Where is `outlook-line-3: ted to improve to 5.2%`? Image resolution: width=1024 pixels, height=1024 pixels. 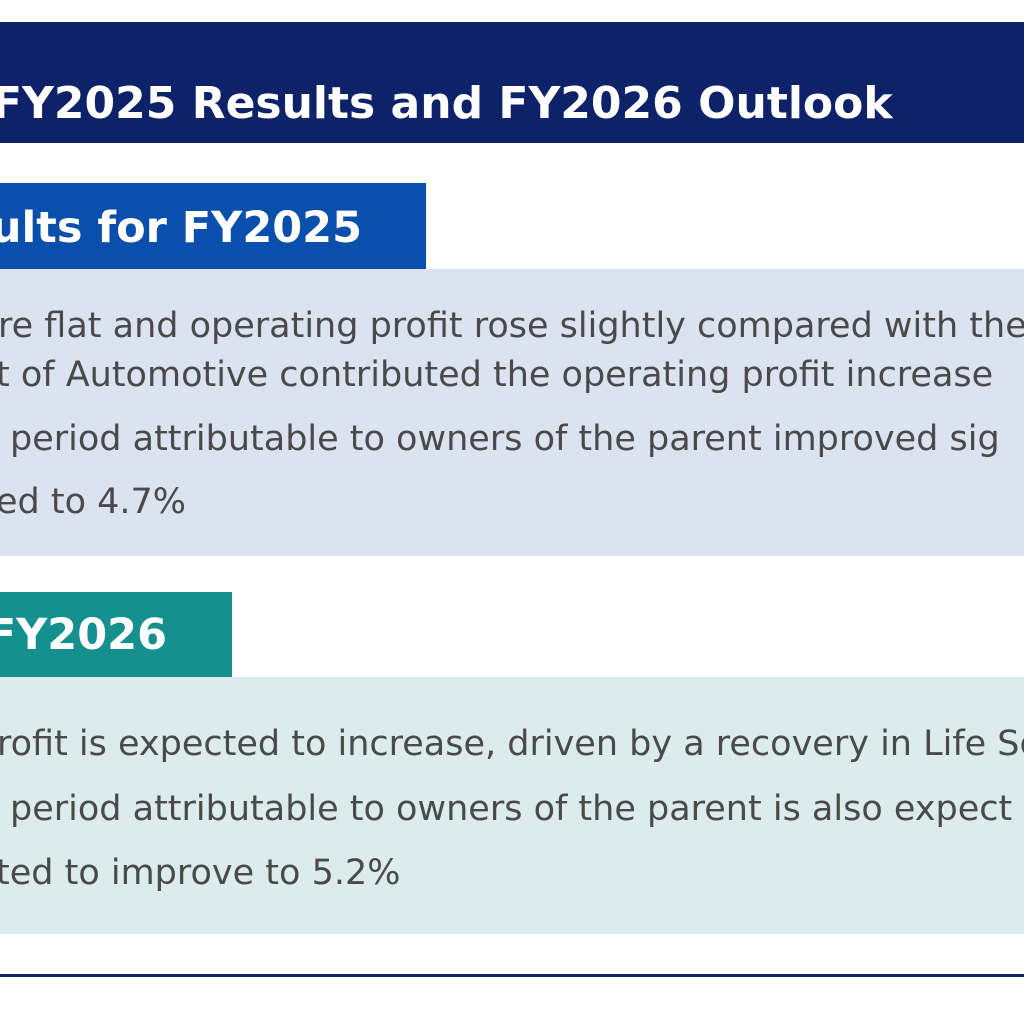 outlook-line-3: ted to improve to 5.2% is located at coordinates (200, 873).